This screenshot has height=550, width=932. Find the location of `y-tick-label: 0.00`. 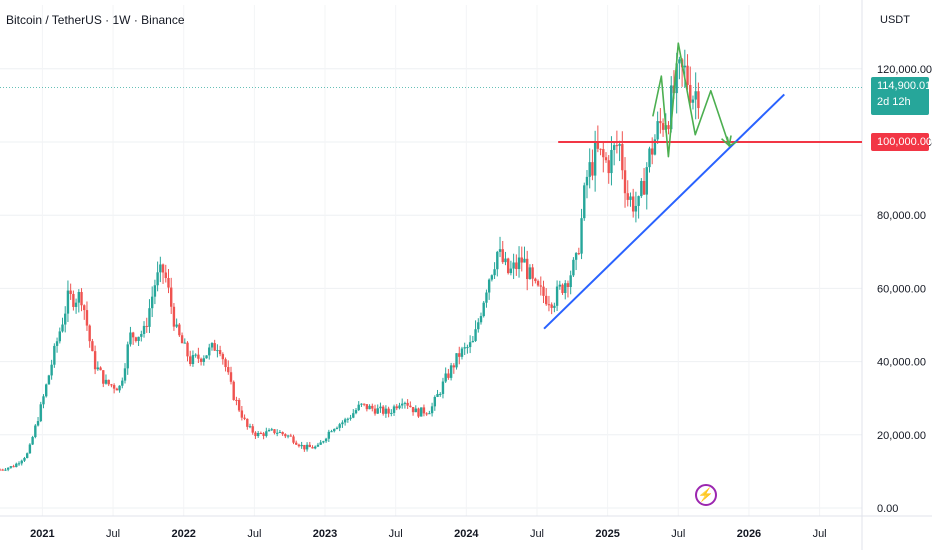

y-tick-label: 0.00 is located at coordinates (887, 509).